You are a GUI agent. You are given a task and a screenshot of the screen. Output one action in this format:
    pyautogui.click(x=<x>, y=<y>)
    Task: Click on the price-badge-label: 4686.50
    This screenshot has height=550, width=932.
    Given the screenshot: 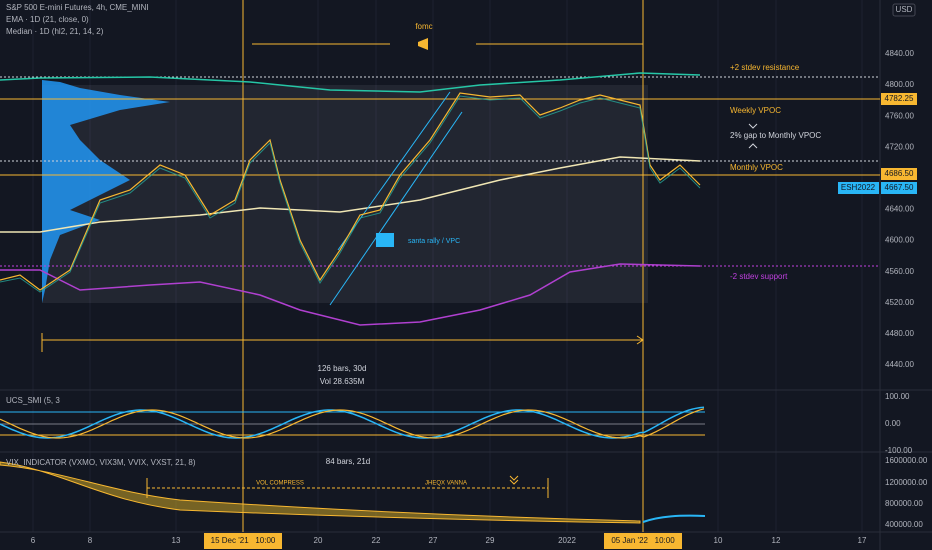 What is the action you would take?
    pyautogui.click(x=899, y=173)
    